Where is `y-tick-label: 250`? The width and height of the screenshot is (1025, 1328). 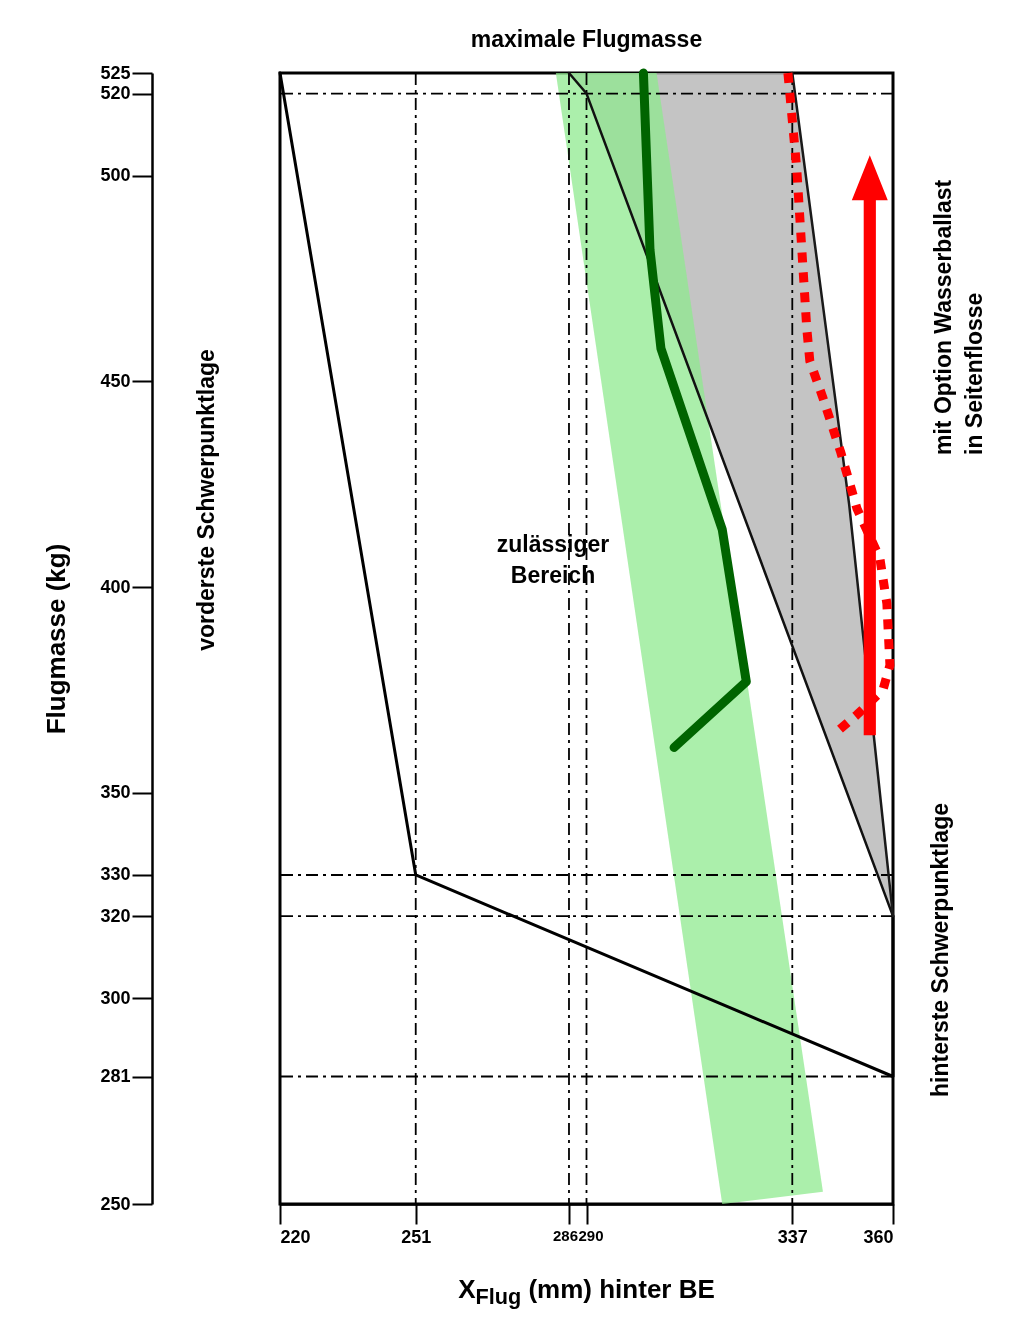
y-tick-label: 250 is located at coordinates (115, 1203).